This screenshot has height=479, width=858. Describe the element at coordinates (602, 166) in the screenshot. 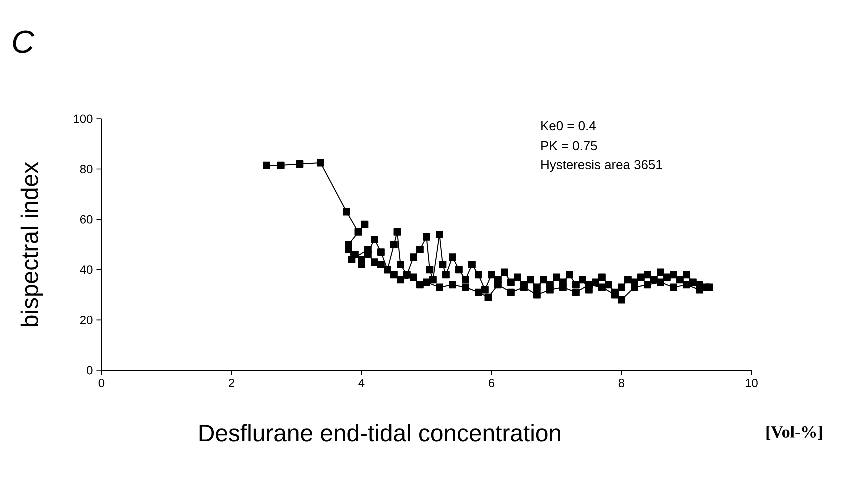

I see `annotation: Hysteresis area 3651` at that location.